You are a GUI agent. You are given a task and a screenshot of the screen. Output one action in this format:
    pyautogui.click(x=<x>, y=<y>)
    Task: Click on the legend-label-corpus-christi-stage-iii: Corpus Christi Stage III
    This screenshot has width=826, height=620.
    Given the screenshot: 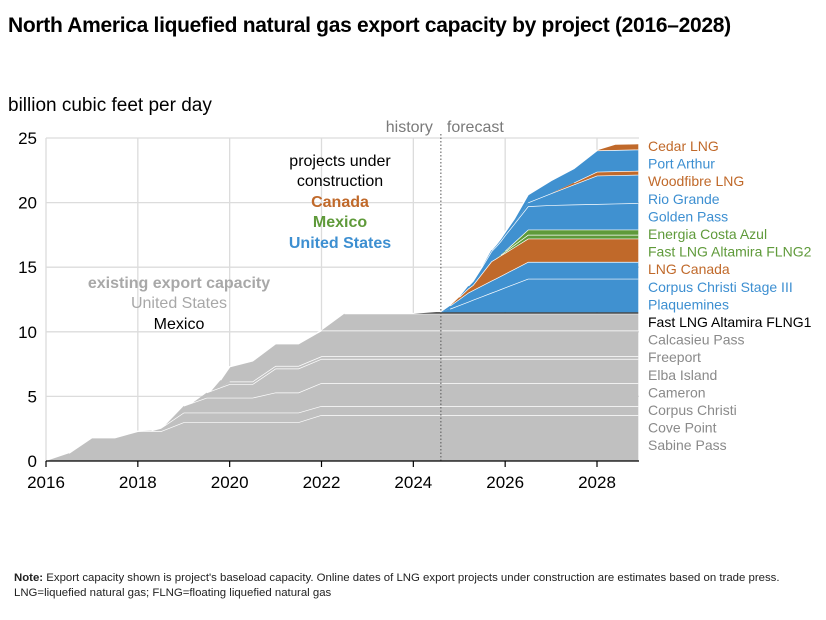 What is the action you would take?
    pyautogui.click(x=720, y=287)
    